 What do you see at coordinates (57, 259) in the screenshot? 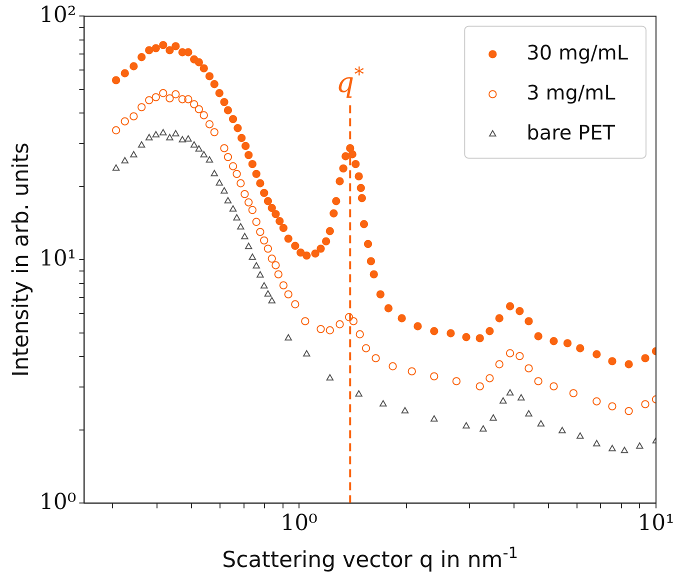
I see `y-tick-label: 10¹` at bounding box center [57, 259].